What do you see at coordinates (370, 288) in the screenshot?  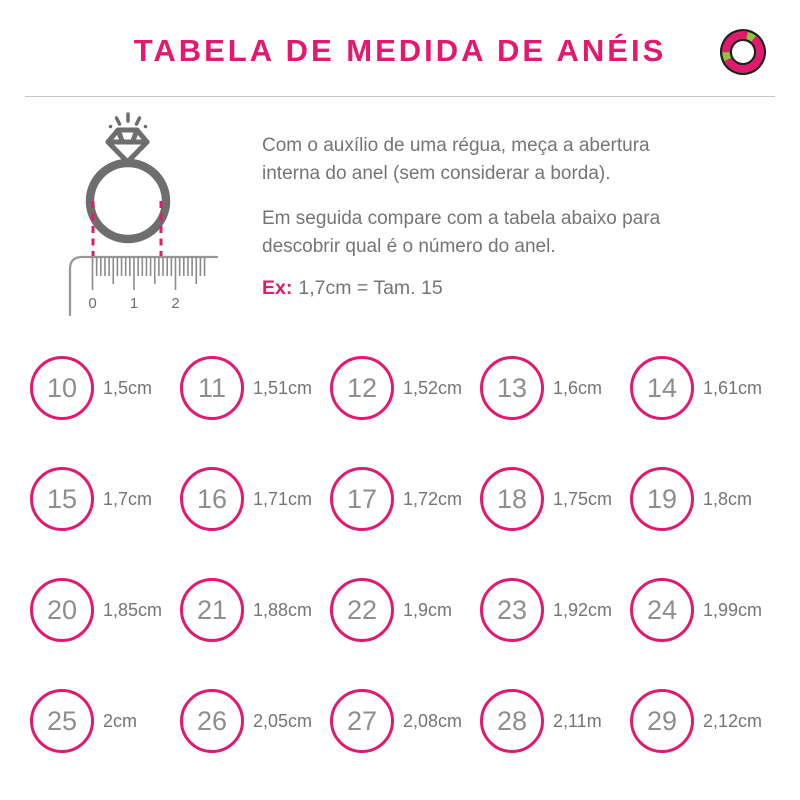 I see `example-value: 1,7cm = Tam. 15` at bounding box center [370, 288].